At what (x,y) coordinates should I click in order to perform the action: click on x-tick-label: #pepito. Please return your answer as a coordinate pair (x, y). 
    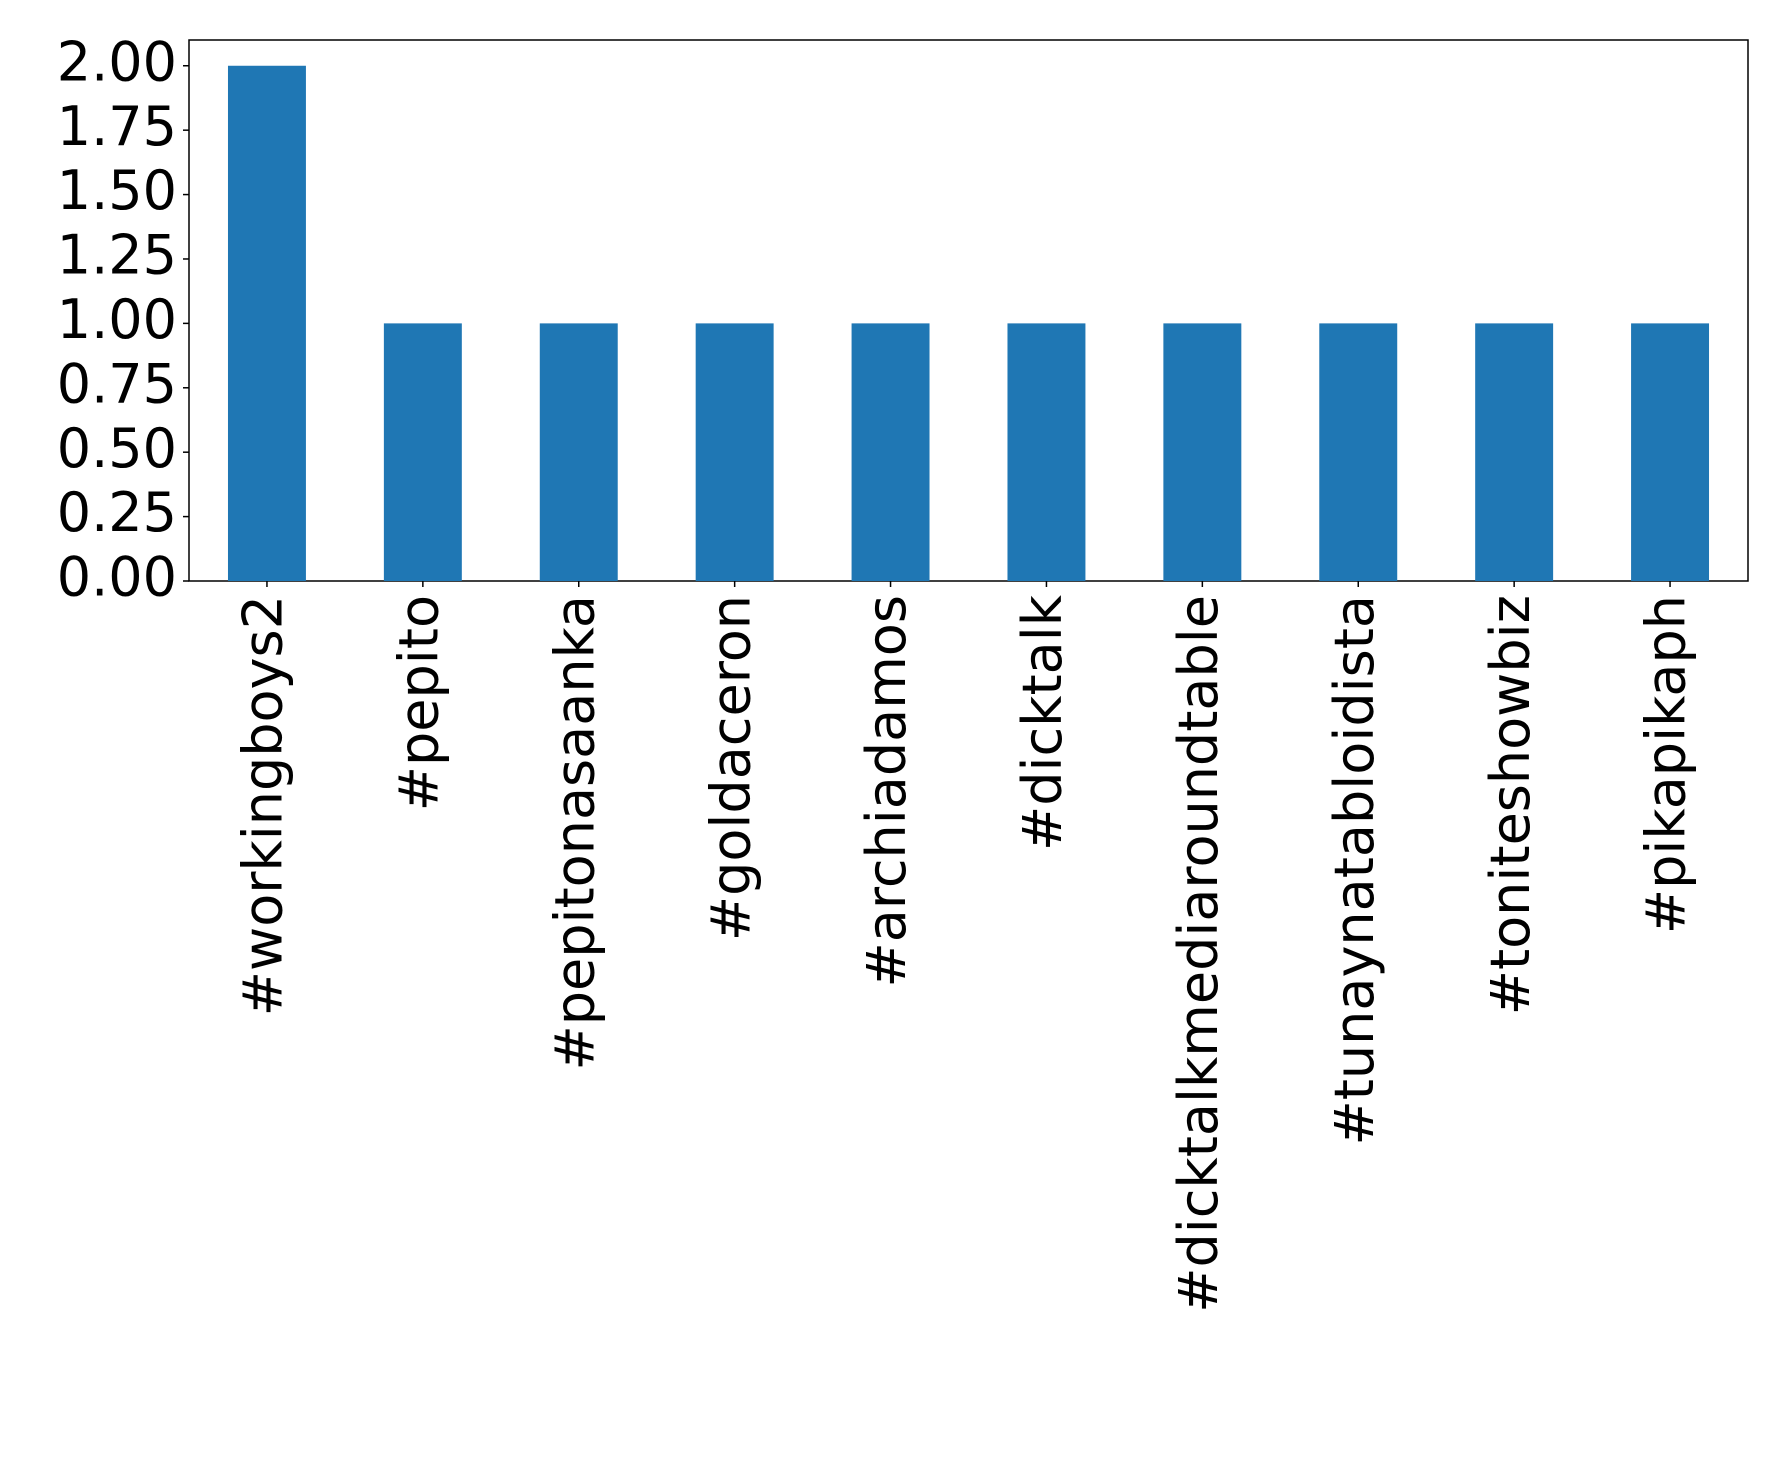
    Looking at the image, I should click on (418, 703).